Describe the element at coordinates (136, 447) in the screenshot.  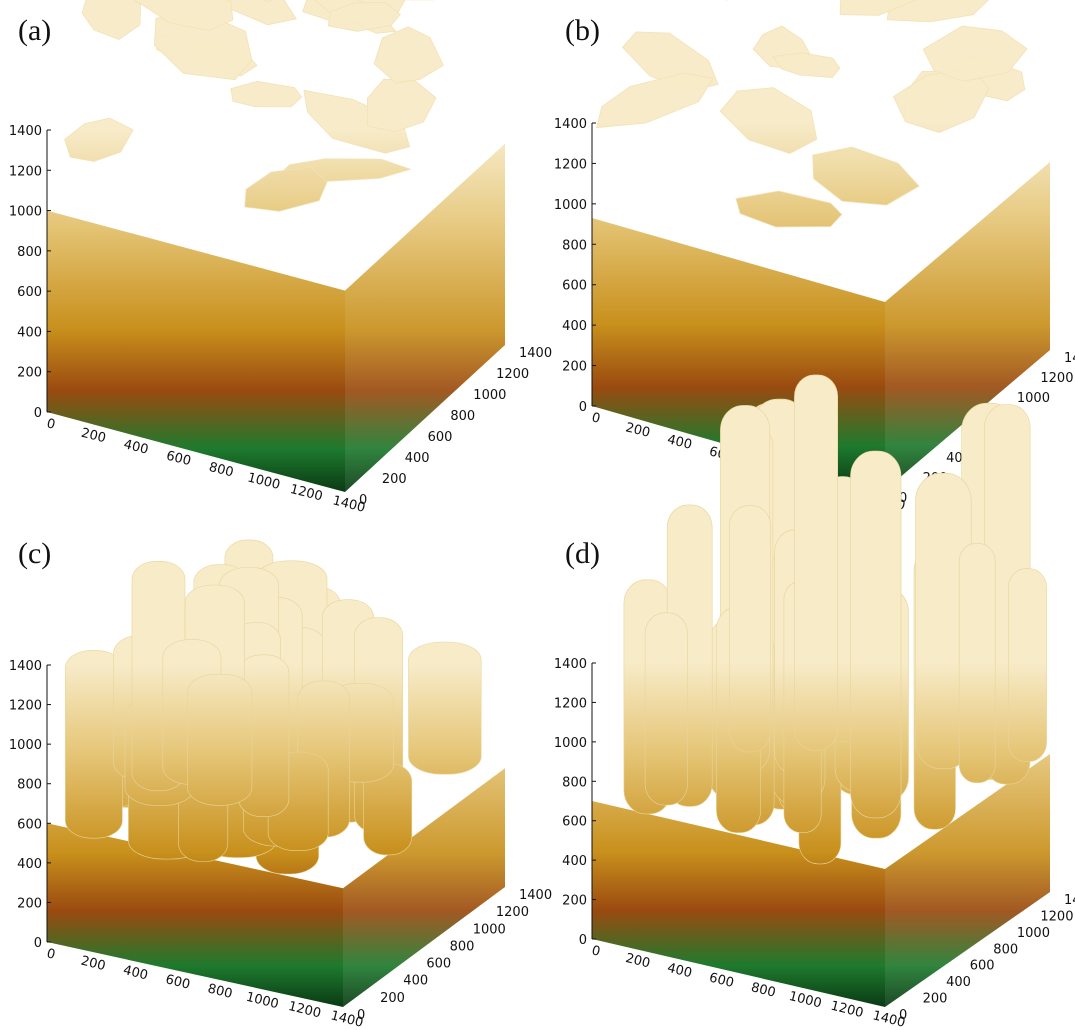
I see `x-tick-label: 400` at that location.